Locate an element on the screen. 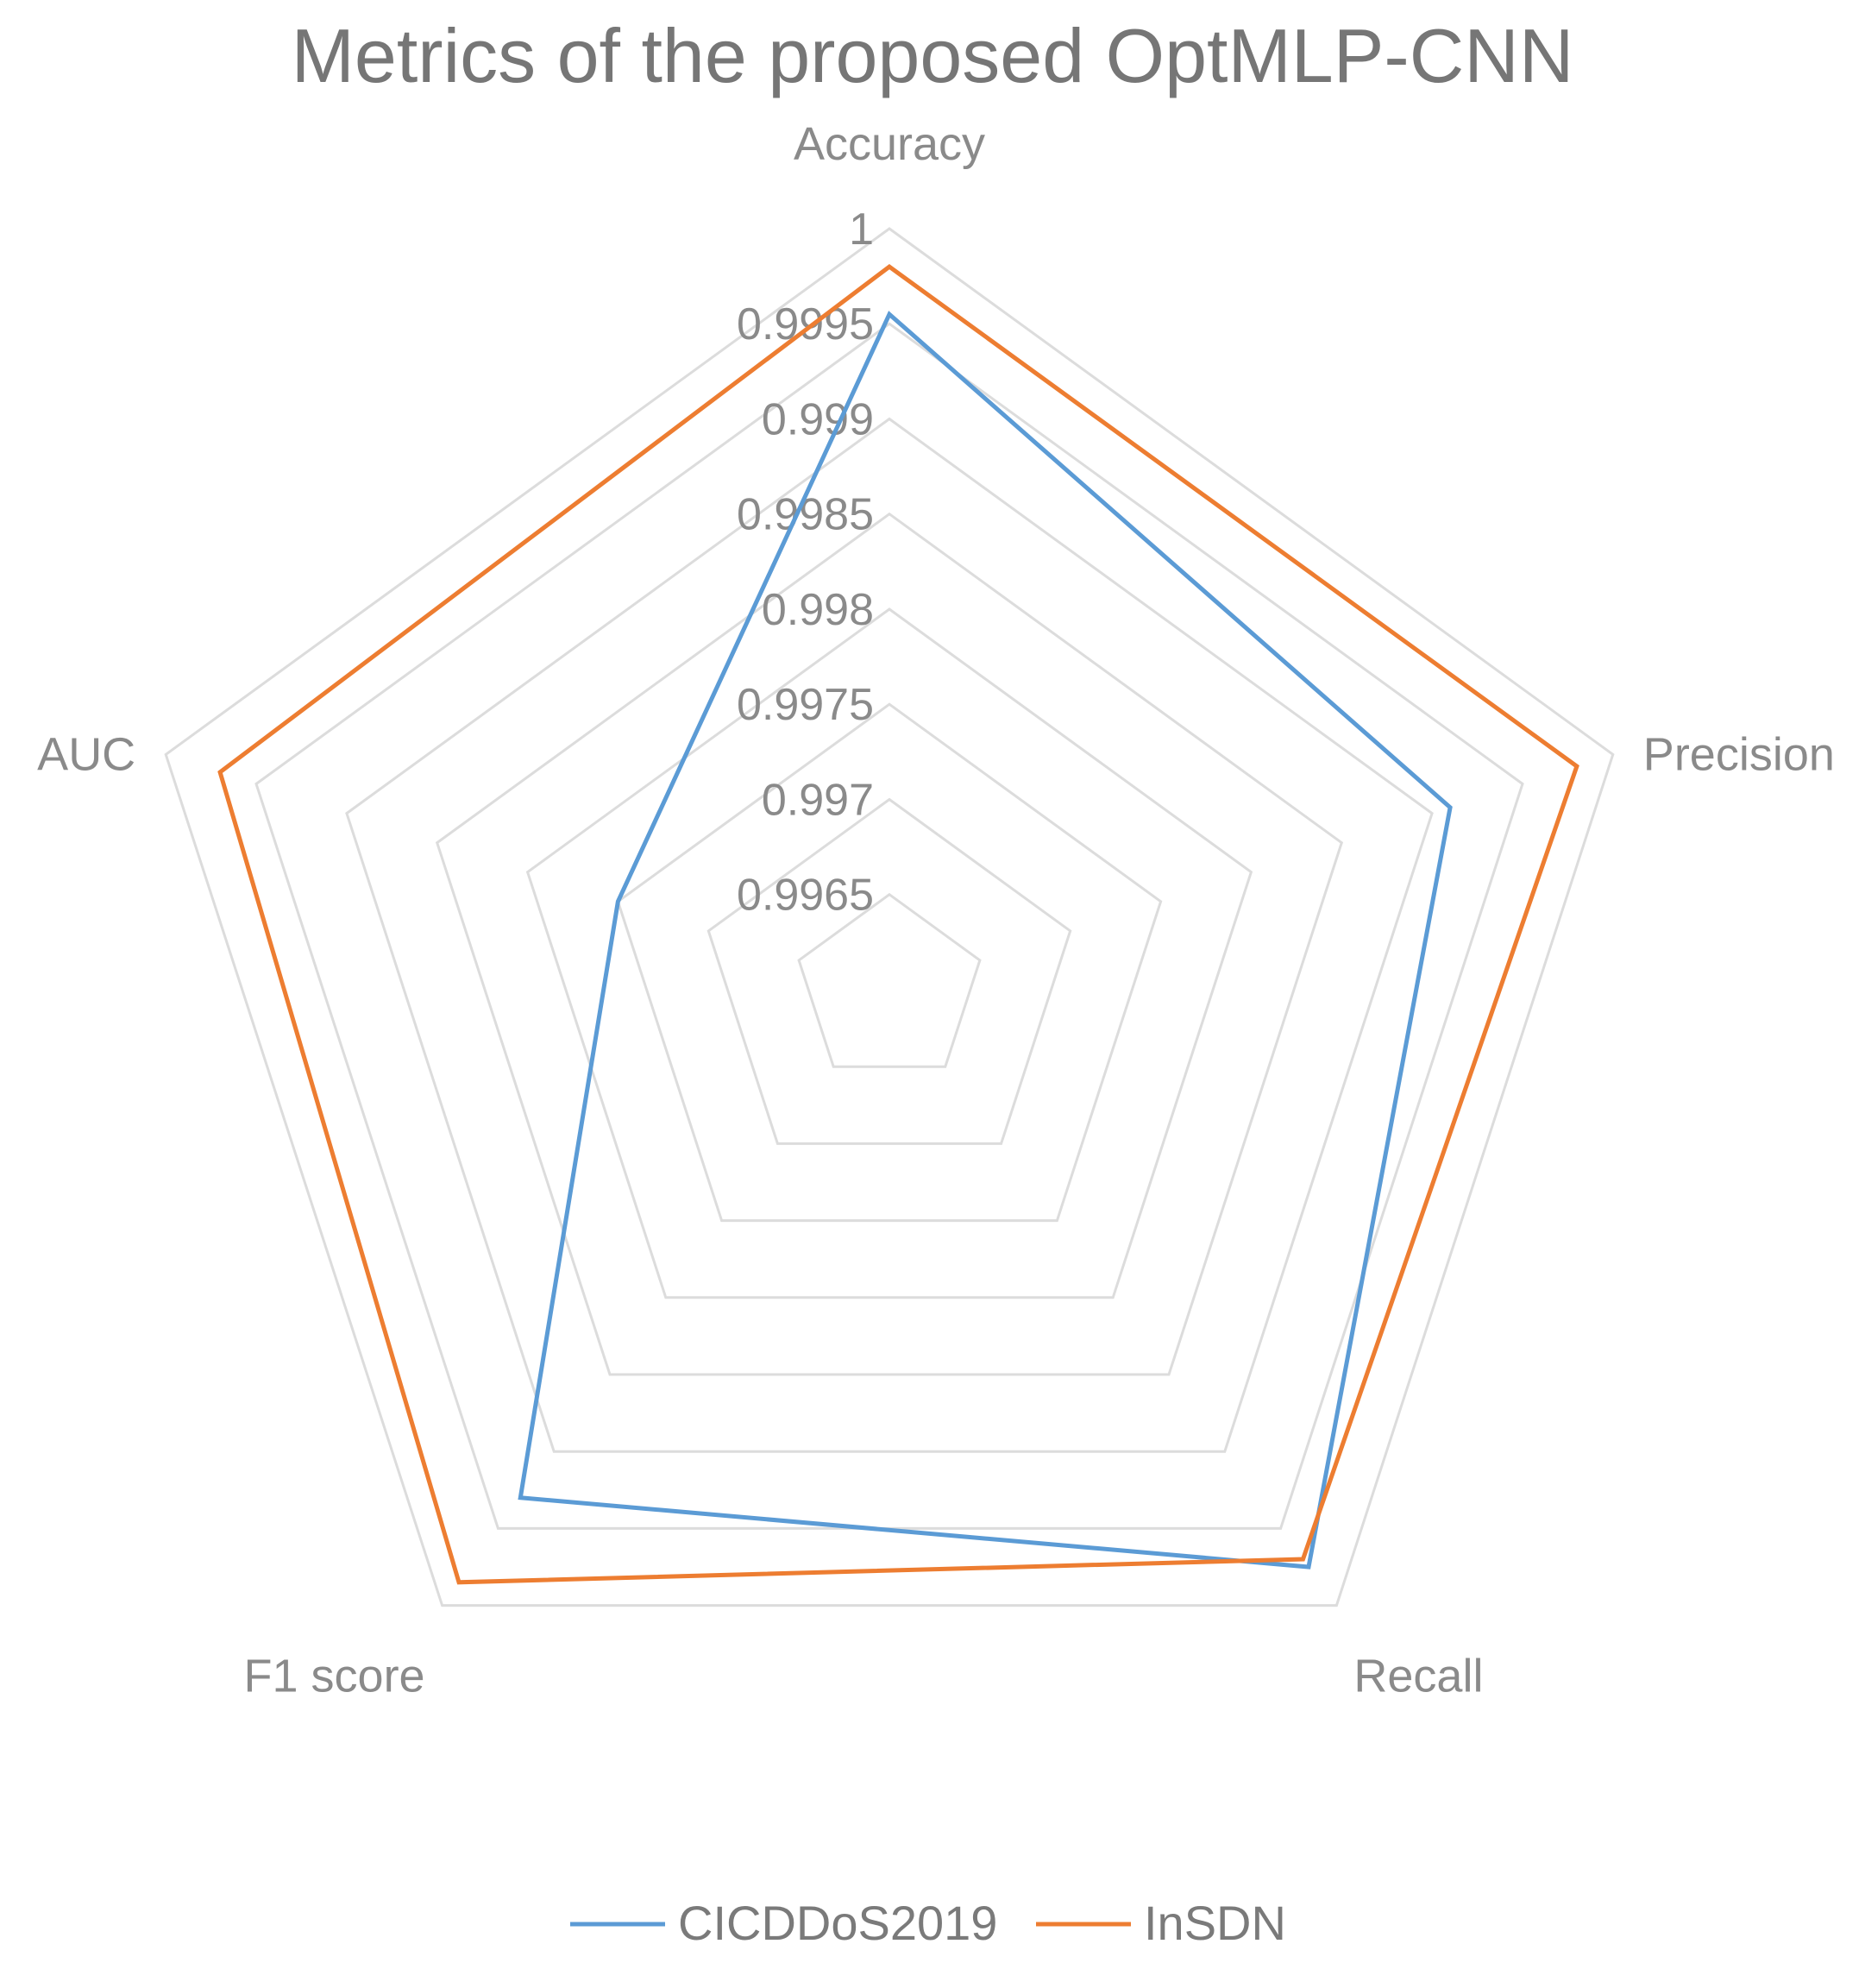 This screenshot has width=1865, height=1988. tick-label: 0.998 is located at coordinates (818, 610).